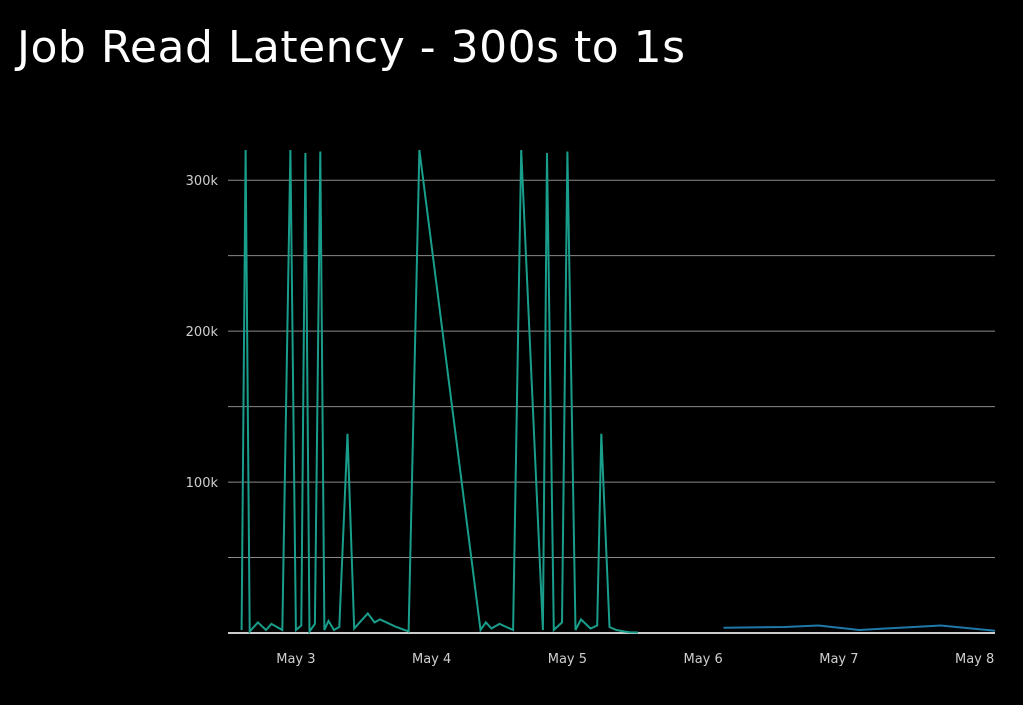  I want to click on x-tick-label: May 4, so click(431, 659).